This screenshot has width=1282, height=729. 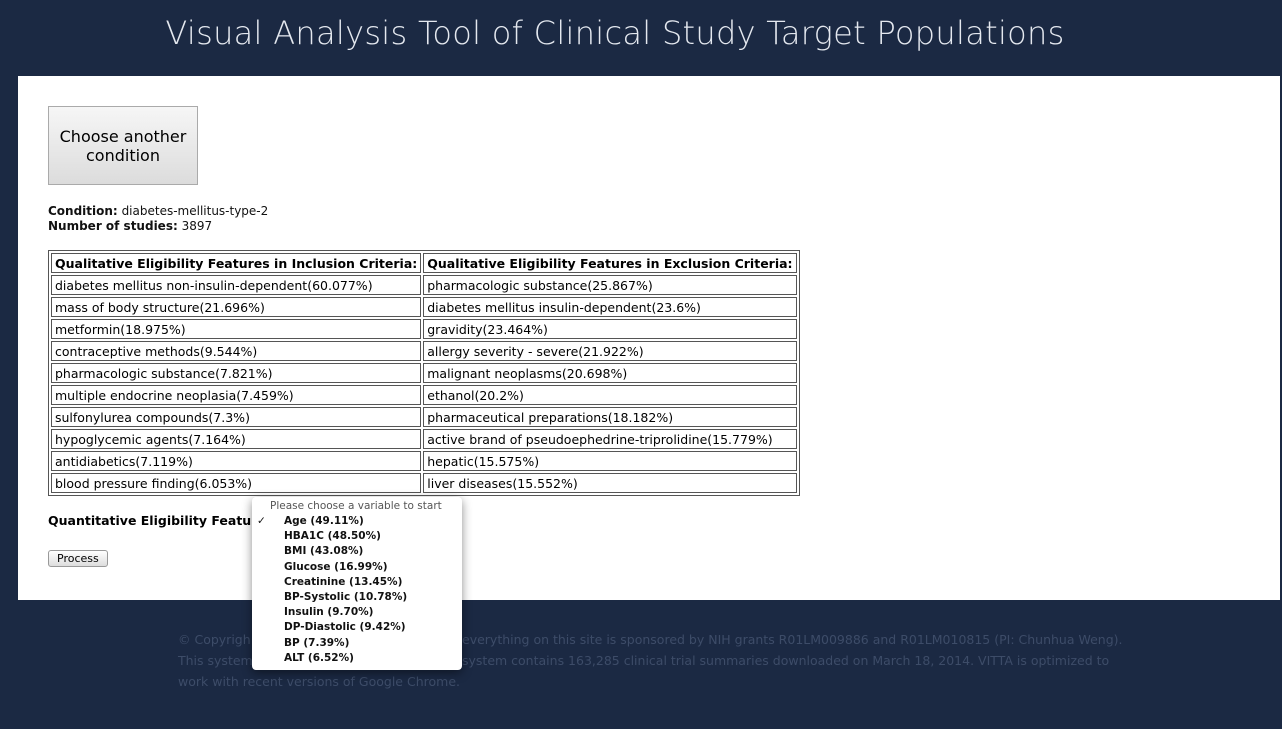 What do you see at coordinates (83, 211) in the screenshot?
I see `condition-label: Condition:` at bounding box center [83, 211].